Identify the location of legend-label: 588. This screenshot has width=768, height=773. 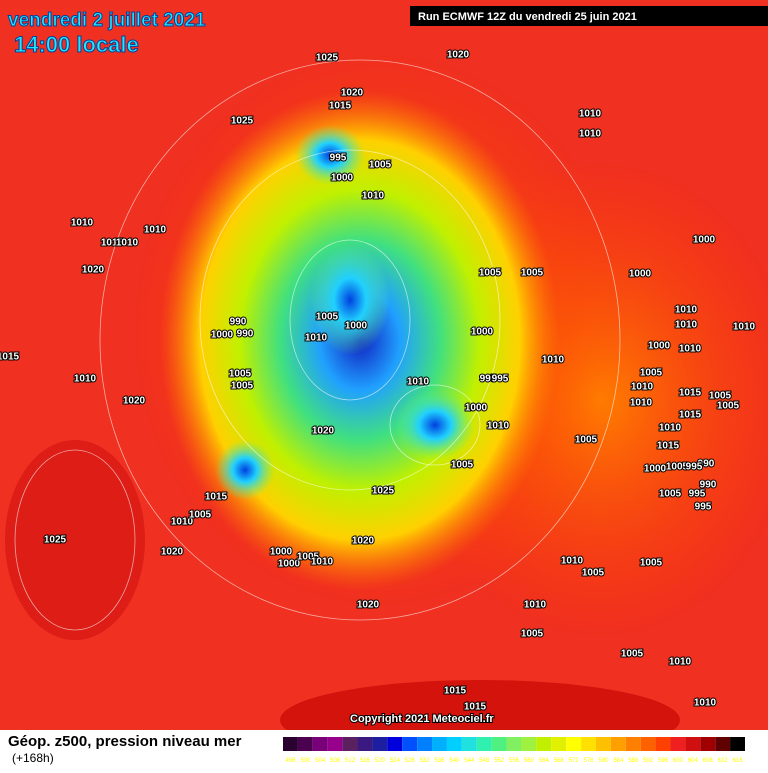
(633, 761).